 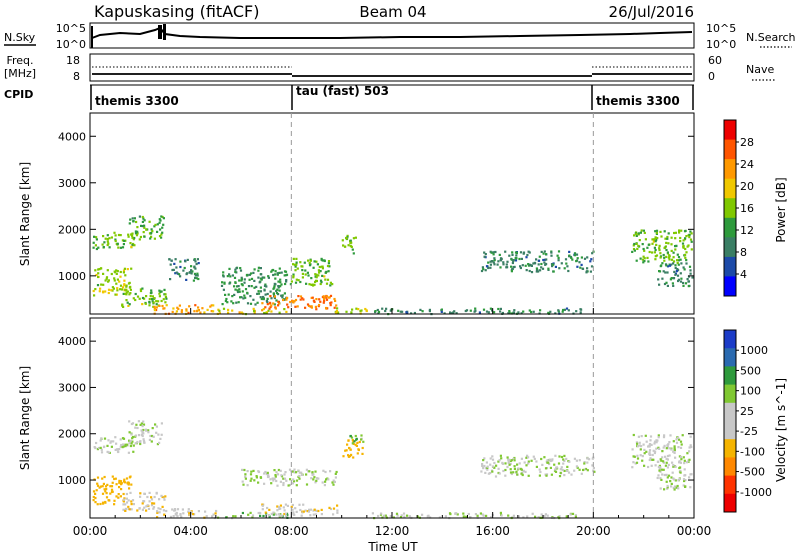 What do you see at coordinates (651, 12) in the screenshot?
I see `date-title: 26/Jul/2016` at bounding box center [651, 12].